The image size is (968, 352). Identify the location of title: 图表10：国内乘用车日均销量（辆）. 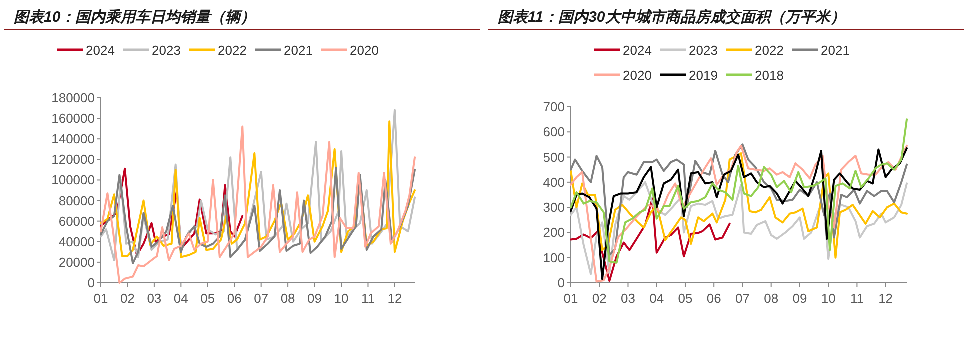
(135, 17).